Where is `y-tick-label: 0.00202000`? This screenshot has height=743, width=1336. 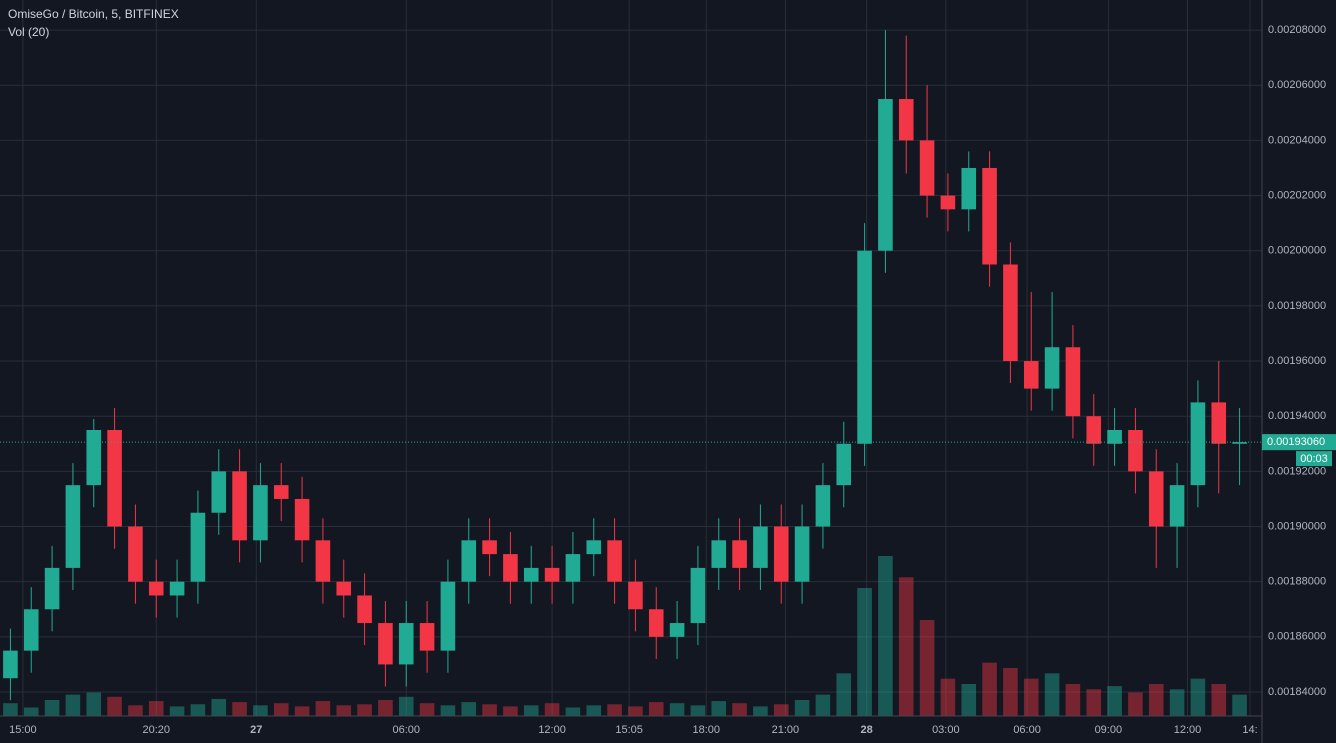 y-tick-label: 0.00202000 is located at coordinates (1297, 195).